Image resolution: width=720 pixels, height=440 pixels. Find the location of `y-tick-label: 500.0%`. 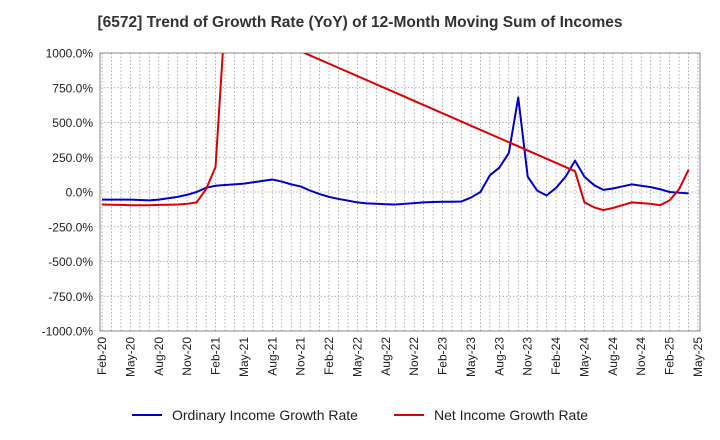

y-tick-label: 500.0% is located at coordinates (72, 123).